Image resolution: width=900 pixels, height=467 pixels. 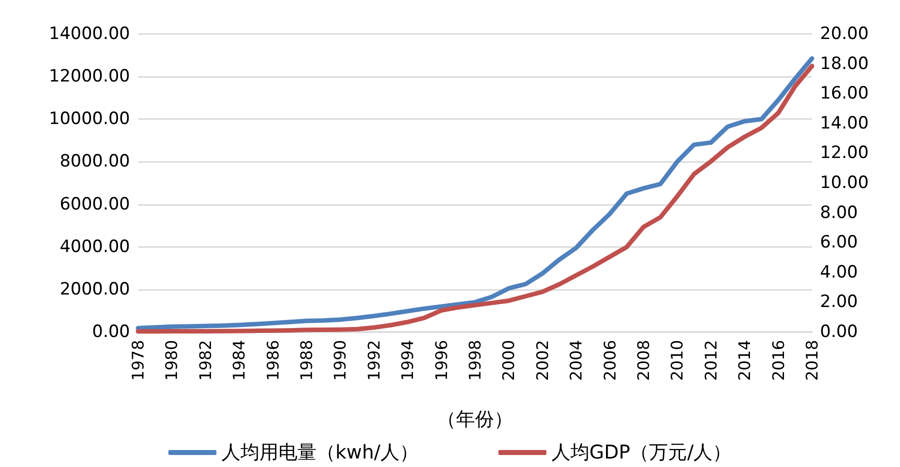 What do you see at coordinates (839, 212) in the screenshot?
I see `y2-tick-label: 8.00` at bounding box center [839, 212].